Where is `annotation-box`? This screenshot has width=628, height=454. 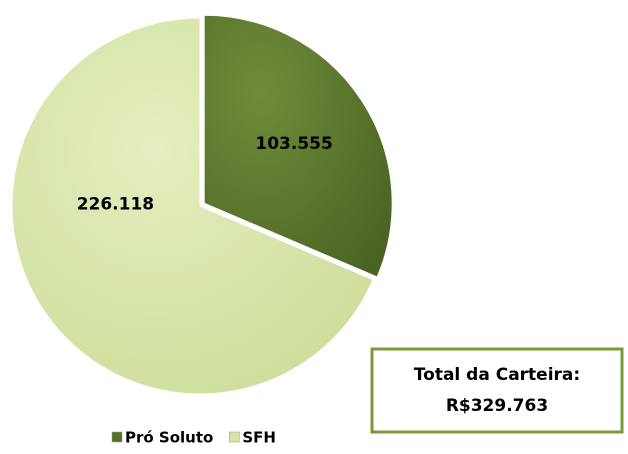 annotation-box is located at coordinates (497, 390).